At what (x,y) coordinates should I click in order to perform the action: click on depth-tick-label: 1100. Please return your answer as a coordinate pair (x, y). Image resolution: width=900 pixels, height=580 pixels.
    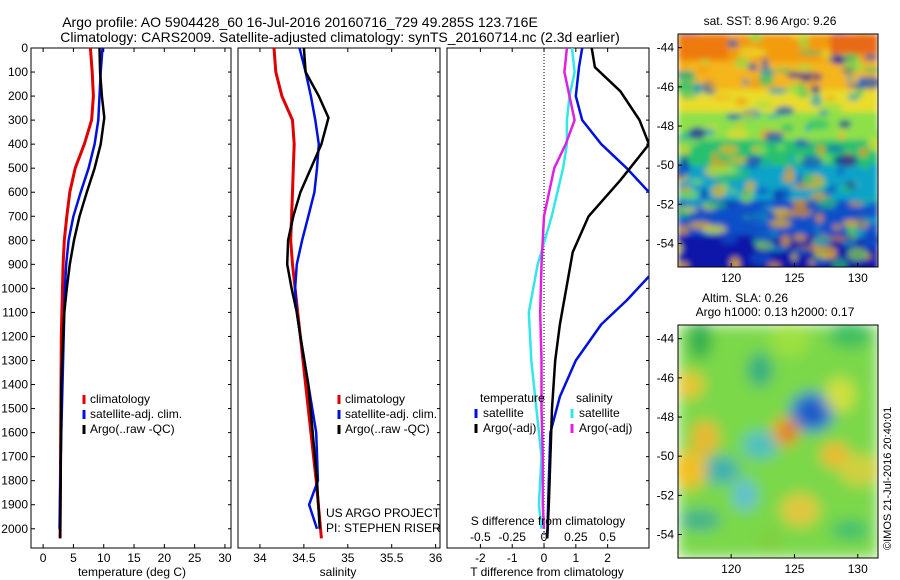
    Looking at the image, I should click on (15, 312).